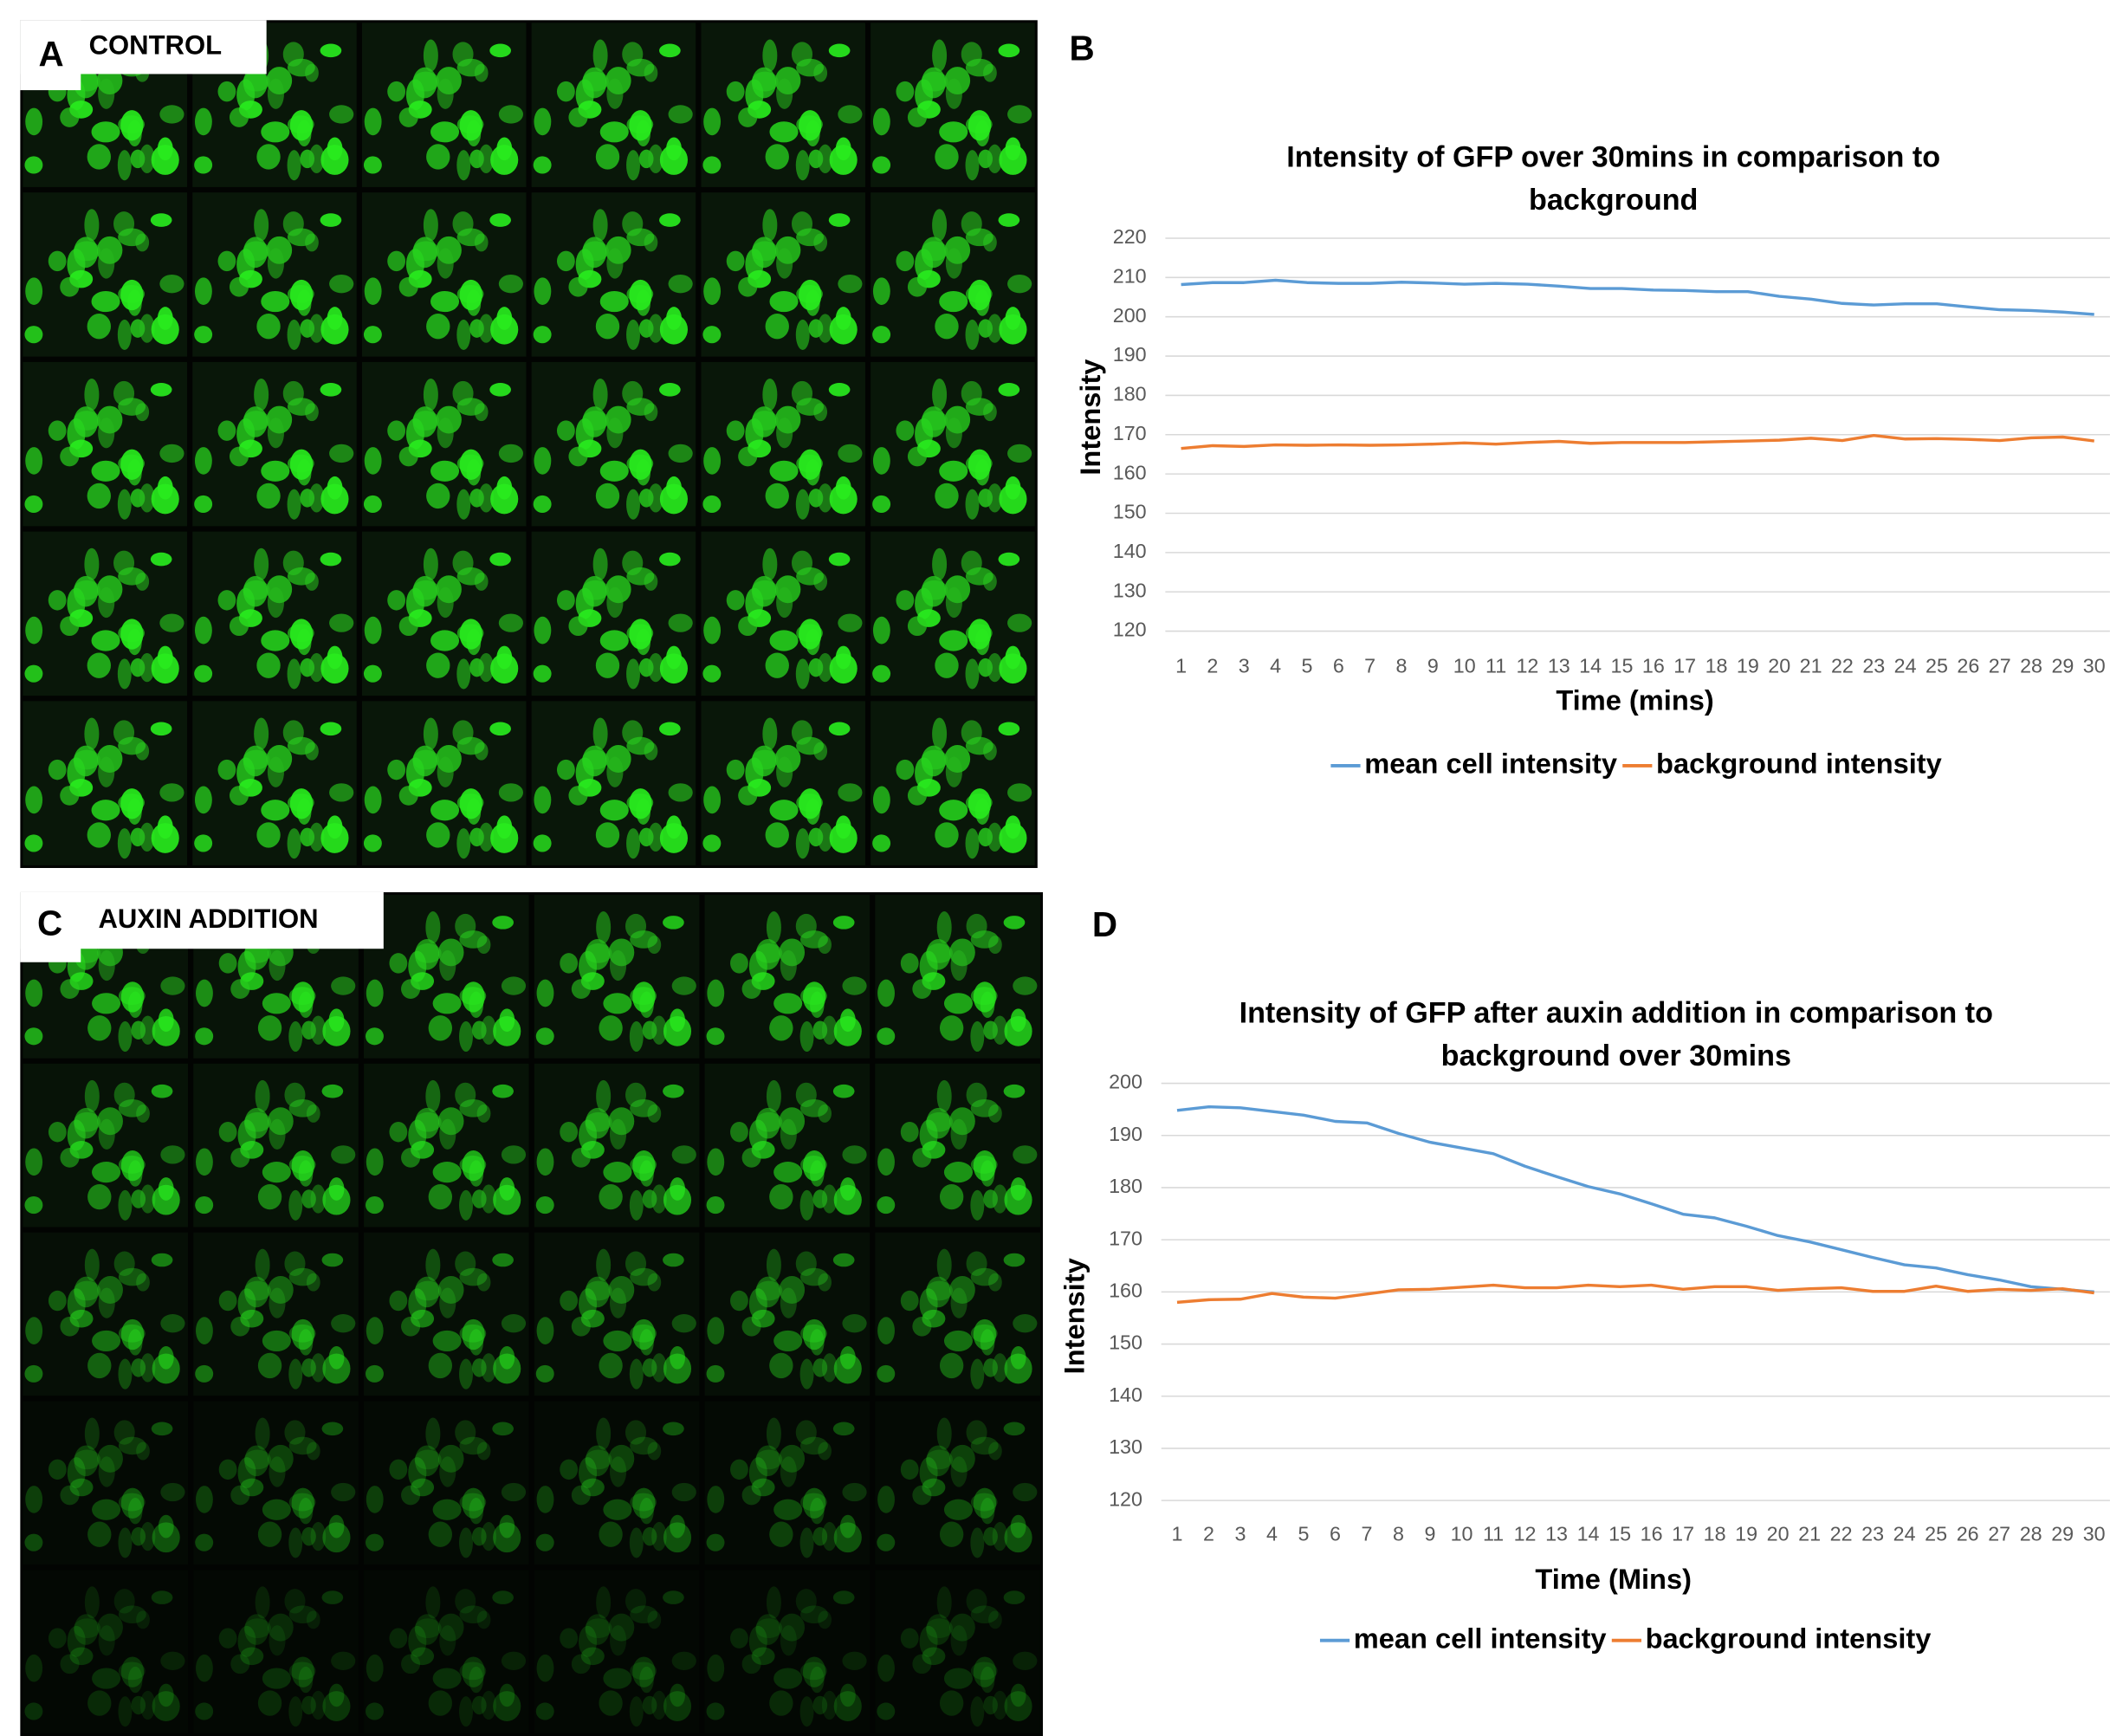 The height and width of the screenshot is (1736, 2110). What do you see at coordinates (1715, 1534) in the screenshot?
I see `x-tick-label: 18` at bounding box center [1715, 1534].